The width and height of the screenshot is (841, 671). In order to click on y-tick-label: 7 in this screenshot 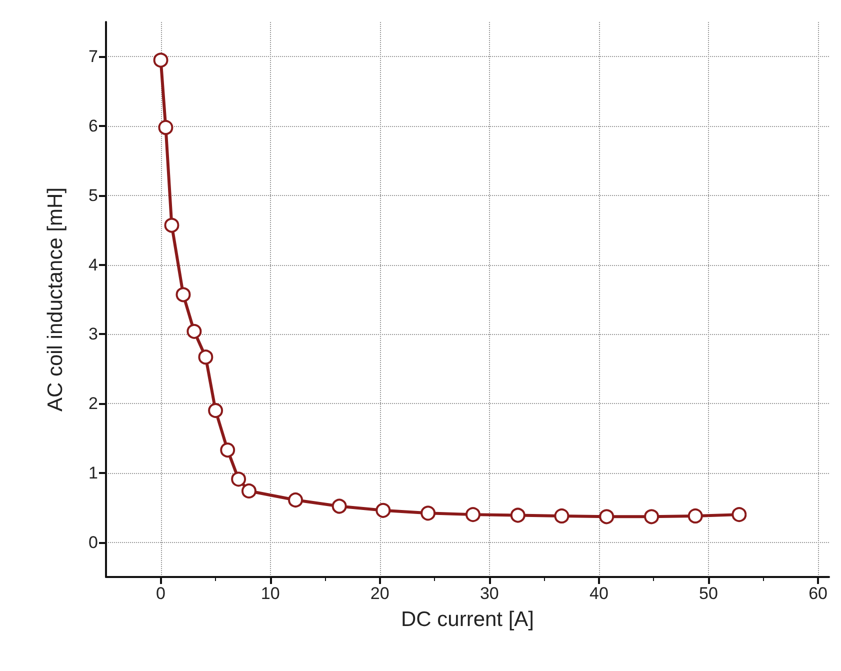, I will do `click(93, 56)`.